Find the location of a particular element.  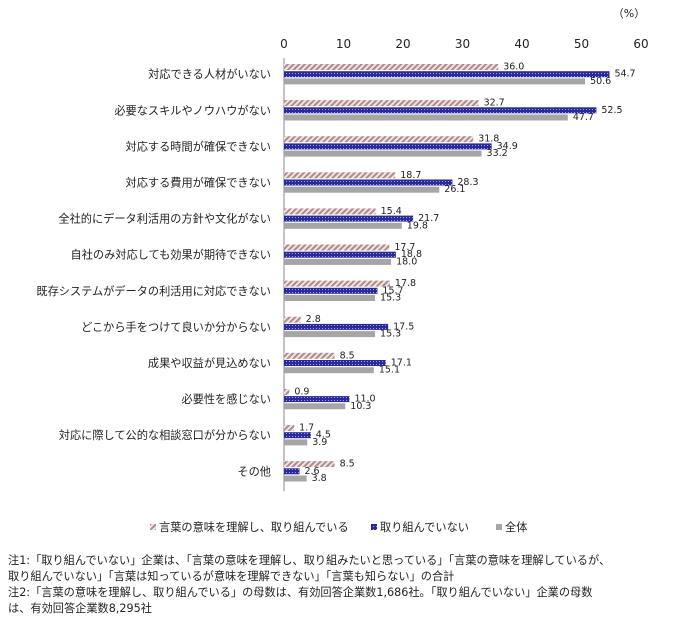

category-label-0: 対応できる人材がいない is located at coordinates (209, 74).